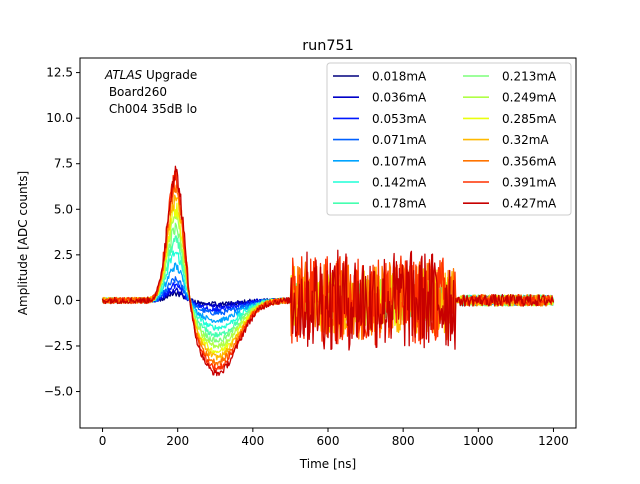 The image size is (640, 484). Describe the element at coordinates (529, 77) in the screenshot. I see `legend-label: 0.213mA` at that location.